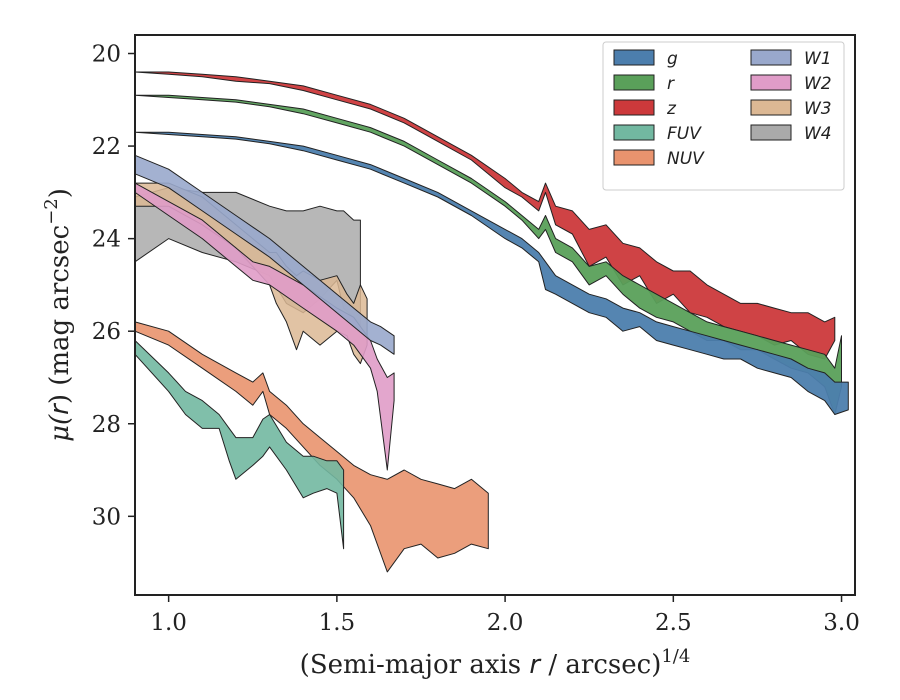 The width and height of the screenshot is (900, 700). I want to click on legend: grz FUV NUV W1 W2 W3 W4, so click(723, 116).